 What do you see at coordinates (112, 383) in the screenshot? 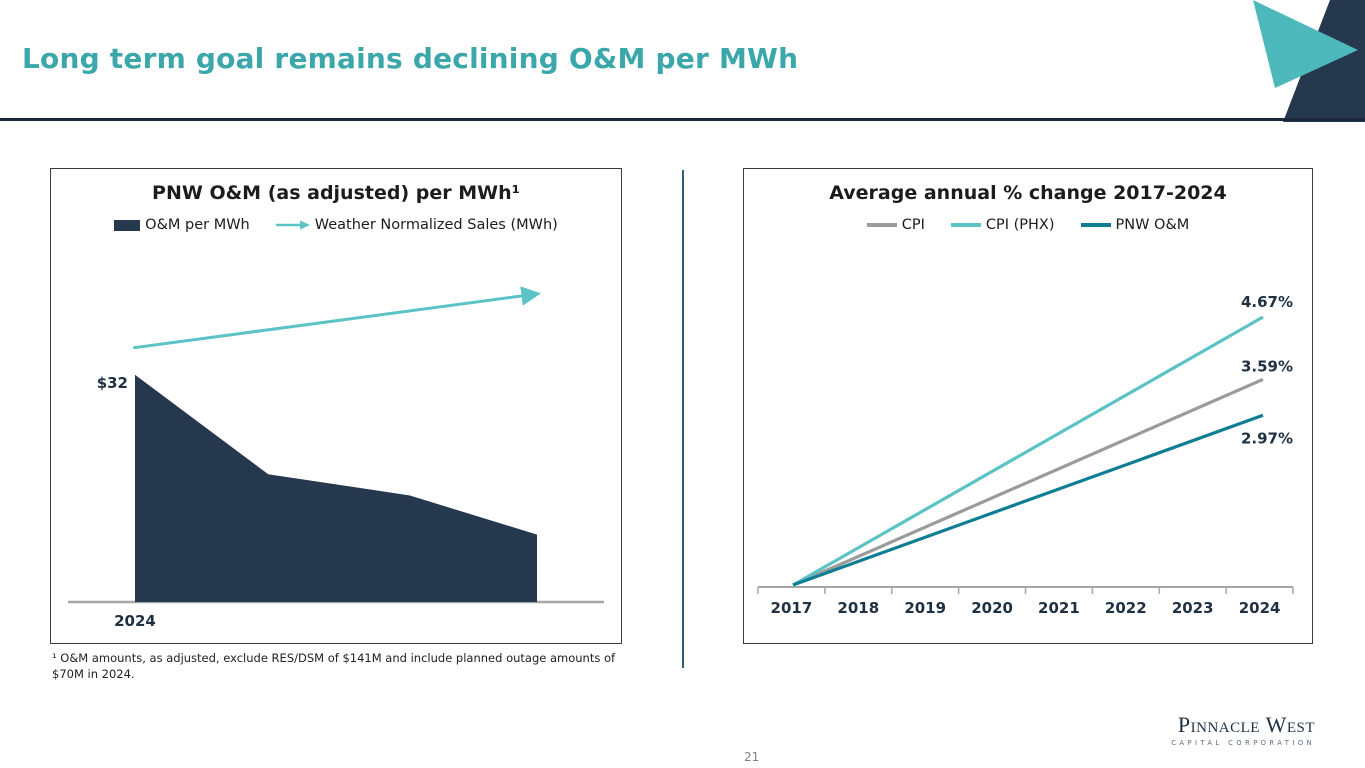
I see `svg-text: $32` at bounding box center [112, 383].